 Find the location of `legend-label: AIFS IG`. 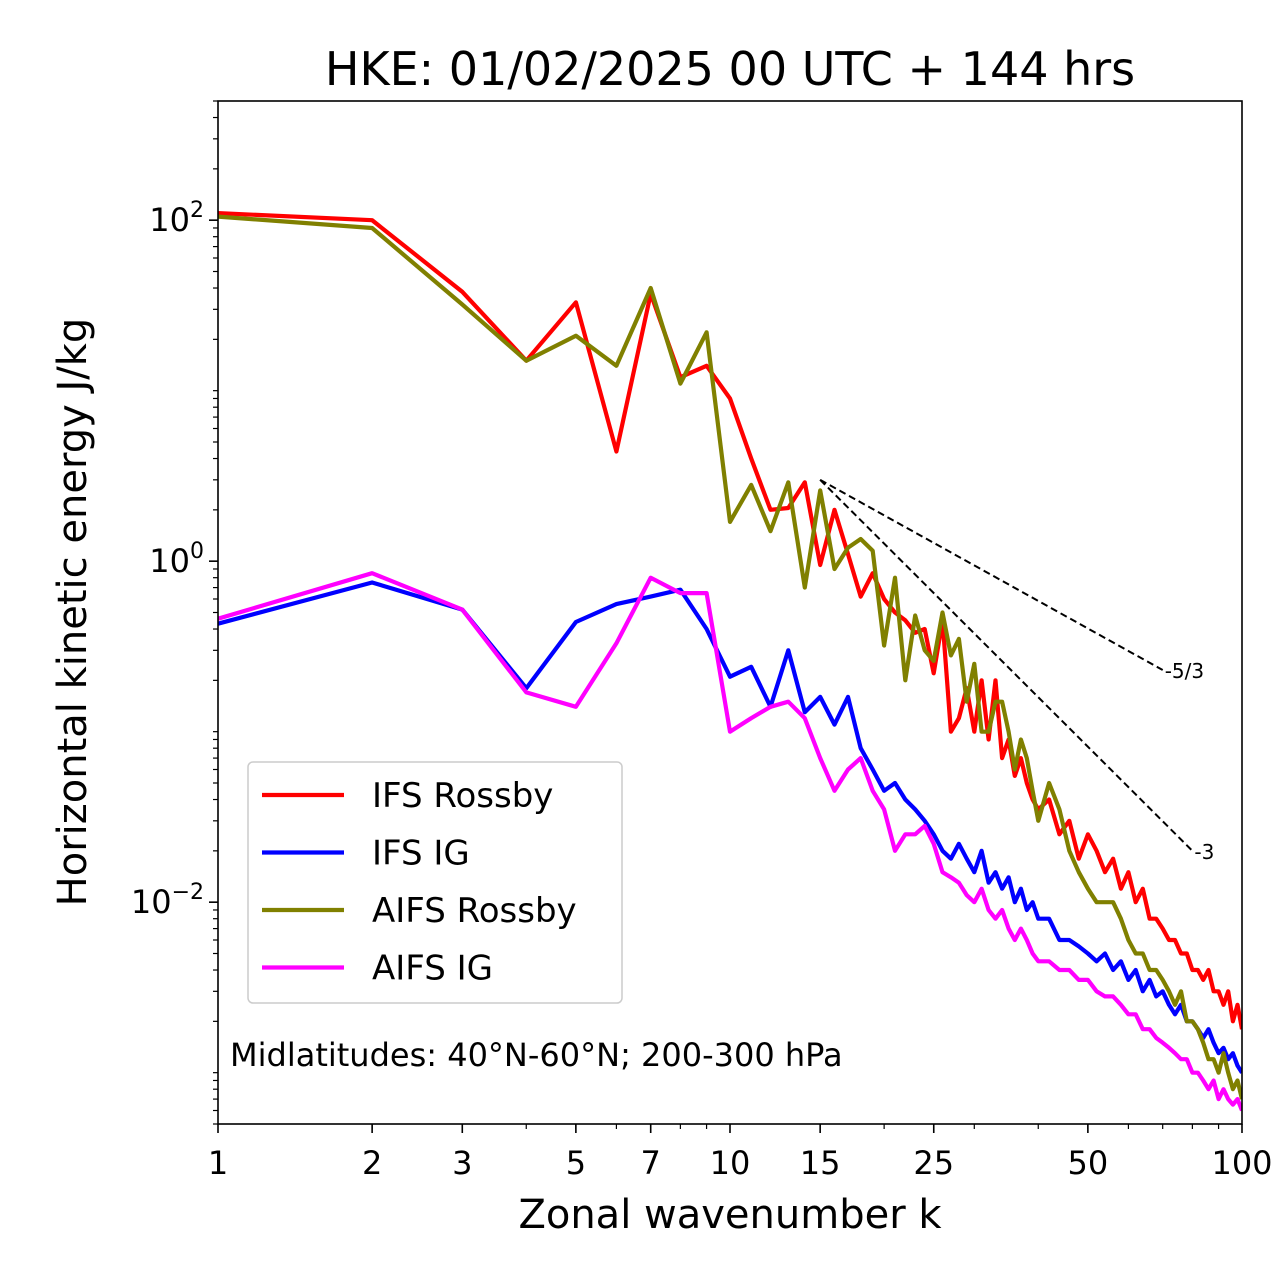

legend-label: AIFS IG is located at coordinates (432, 969).